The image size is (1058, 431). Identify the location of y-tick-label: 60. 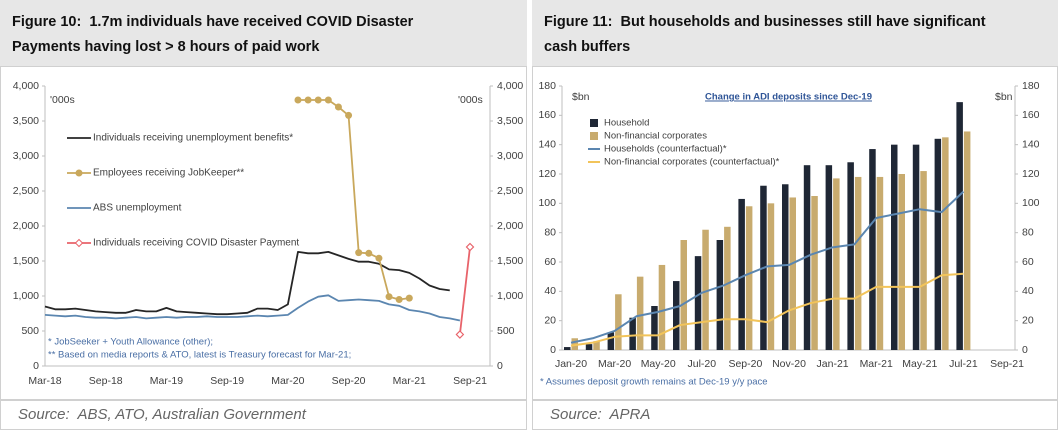
(550, 262).